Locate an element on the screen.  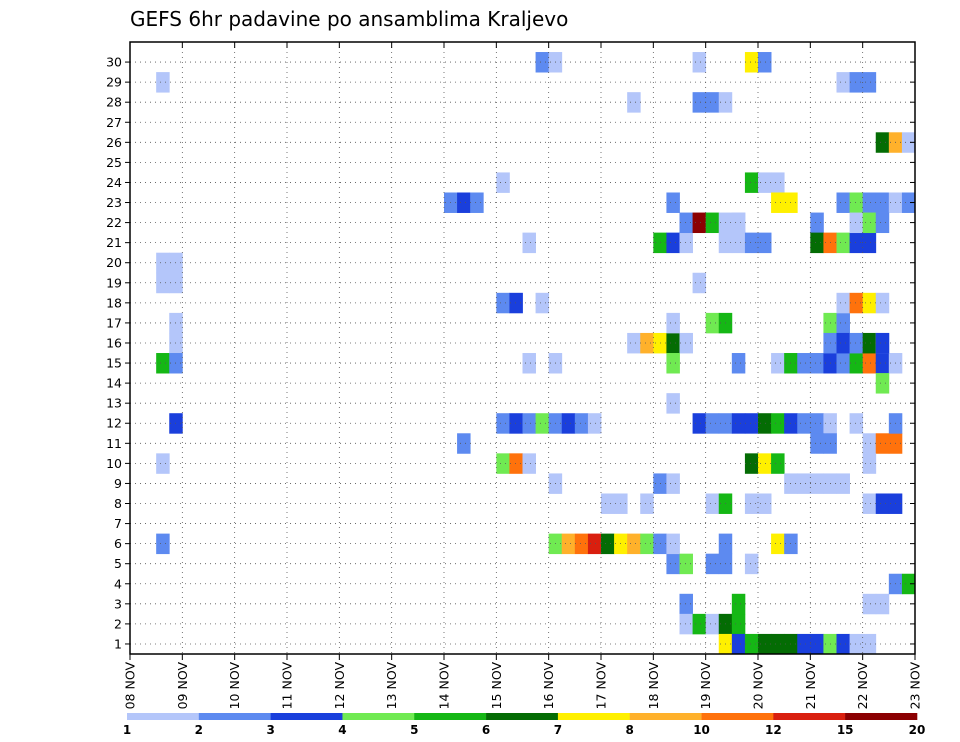
y-tick-label: 27 is located at coordinates (114, 122).